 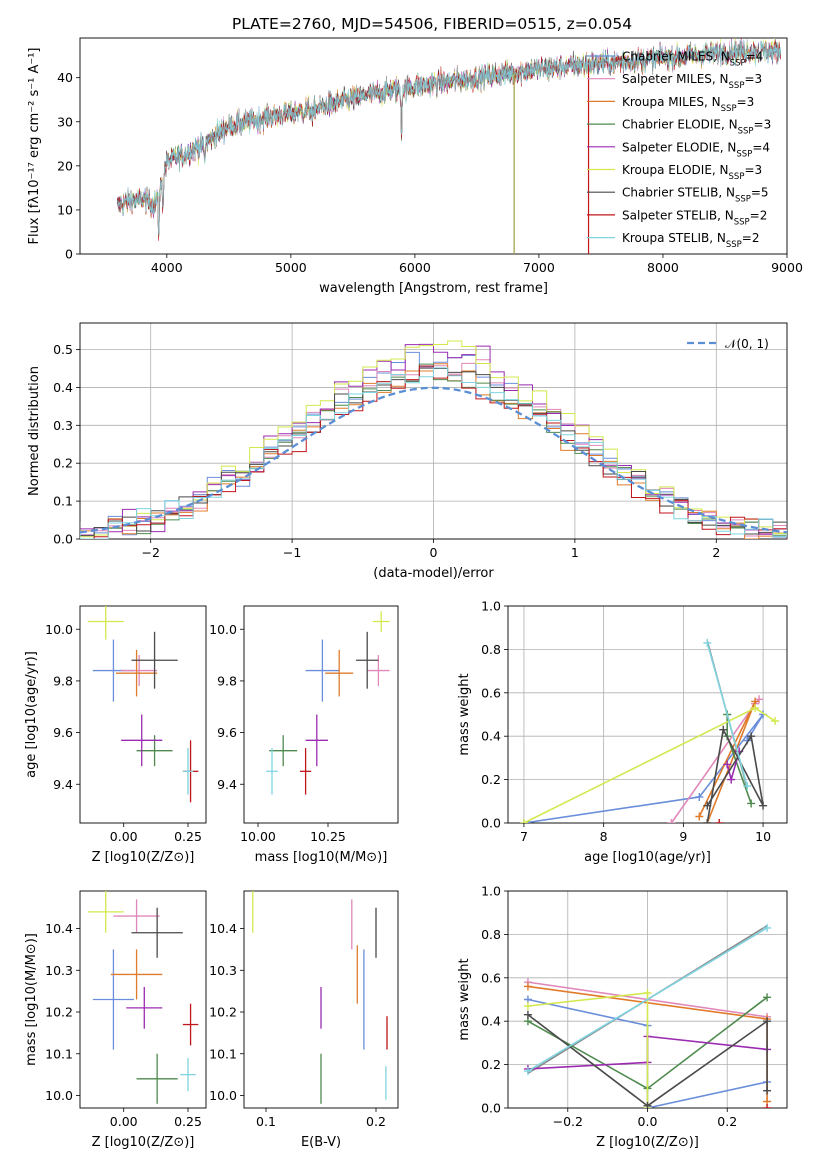 I want to click on age-vs-mass-xlabel: mass [log10(M/M⊙)], so click(x=321, y=857).